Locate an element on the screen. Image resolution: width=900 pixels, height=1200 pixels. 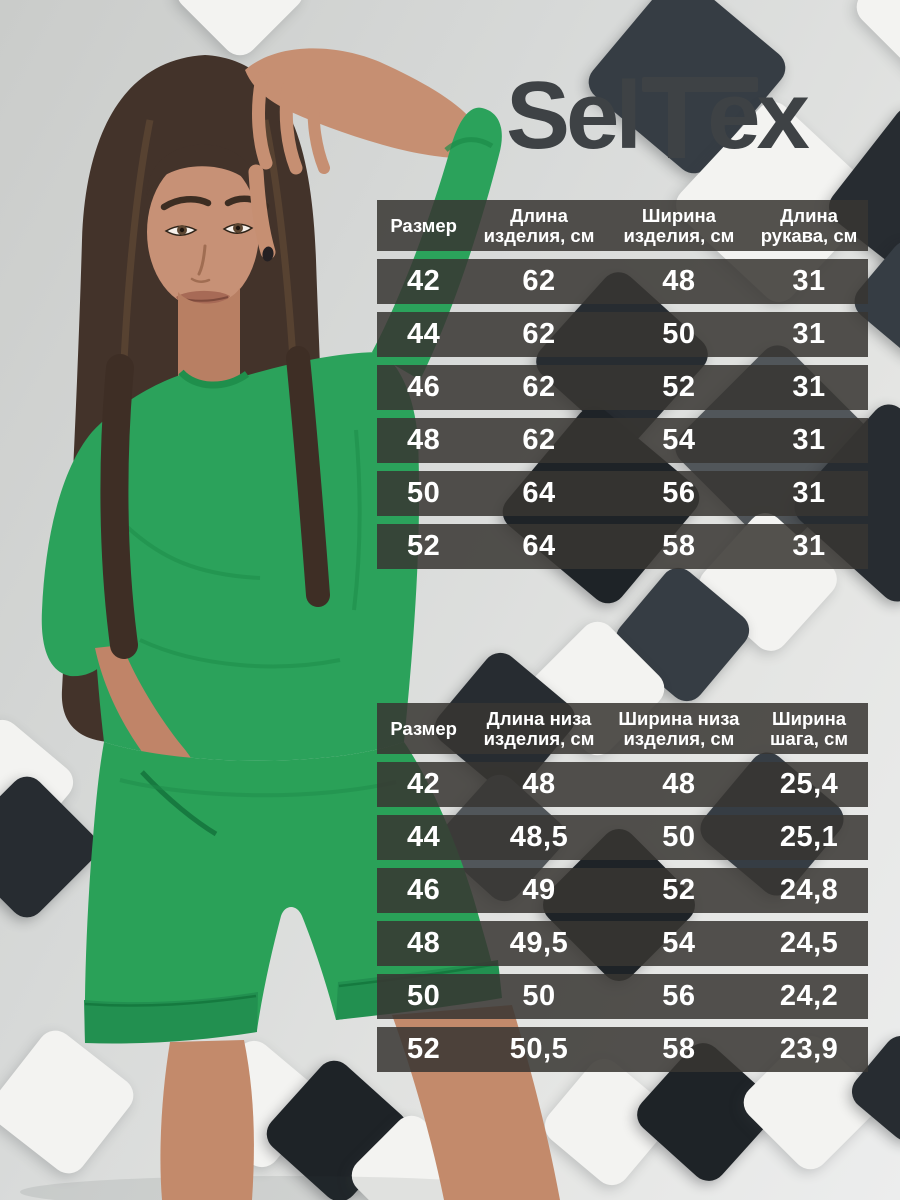
table-row: 46 62 52 31 is located at coordinates (622, 387).